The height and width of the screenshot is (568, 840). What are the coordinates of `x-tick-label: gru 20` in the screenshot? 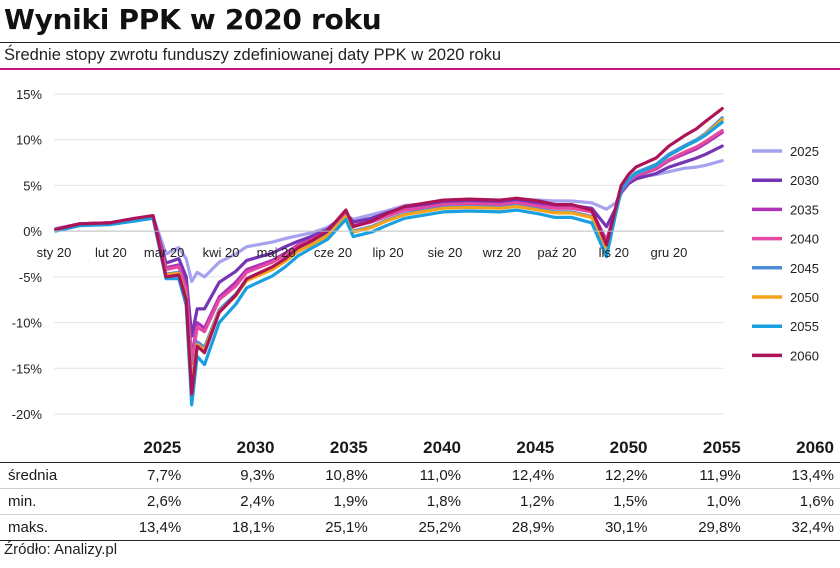 It's located at (668, 252).